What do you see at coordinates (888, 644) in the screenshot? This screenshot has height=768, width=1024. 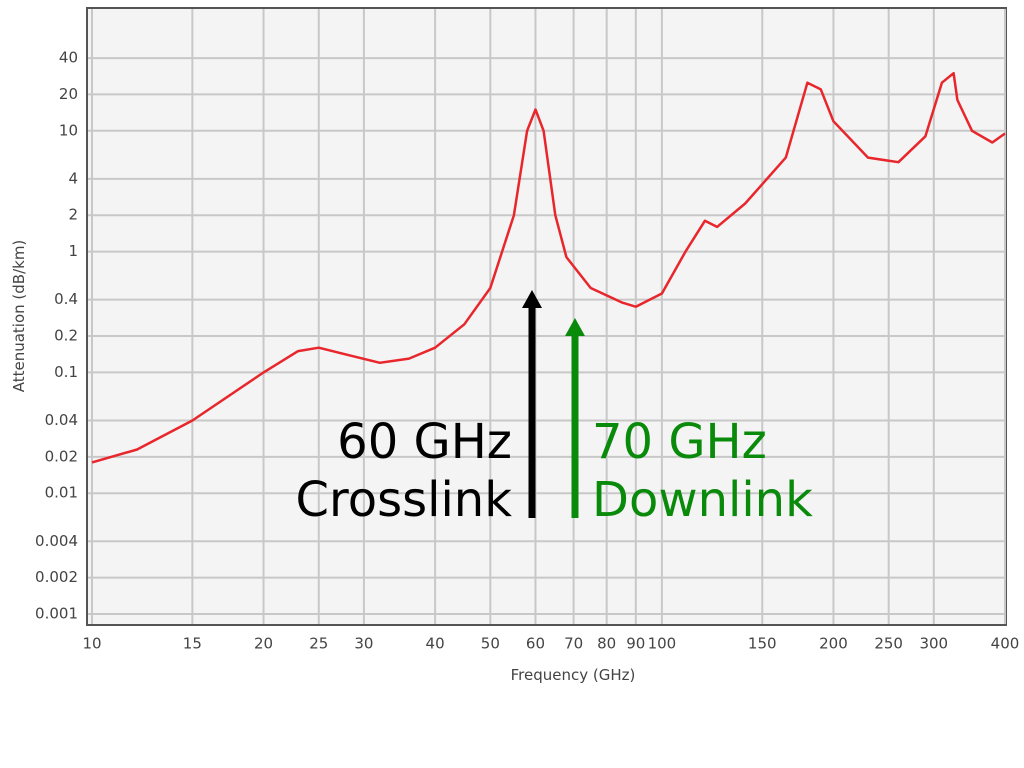 I see `x-tick-label: 250` at bounding box center [888, 644].